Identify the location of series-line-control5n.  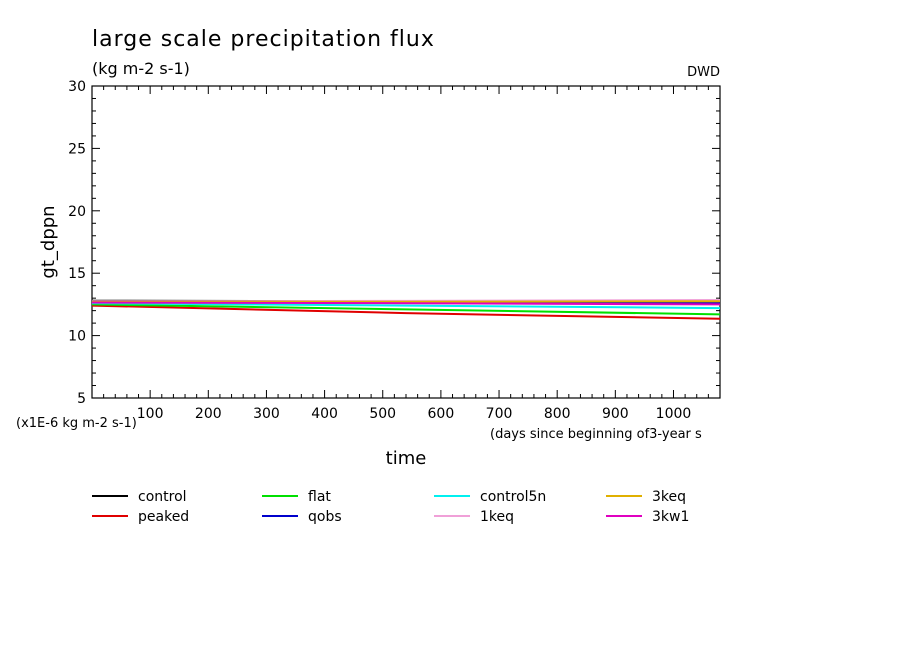
(406, 306).